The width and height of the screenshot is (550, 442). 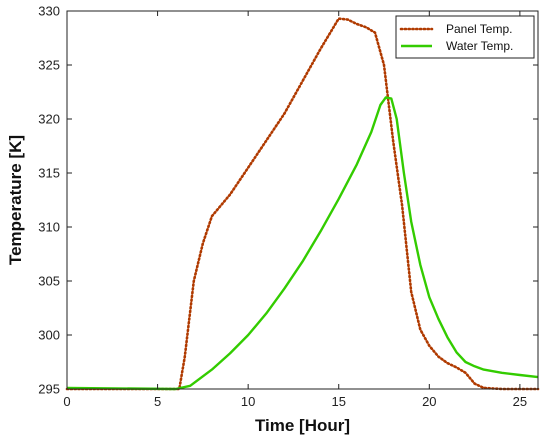 What do you see at coordinates (302, 425) in the screenshot?
I see `x-axis-title: Time [Hour]` at bounding box center [302, 425].